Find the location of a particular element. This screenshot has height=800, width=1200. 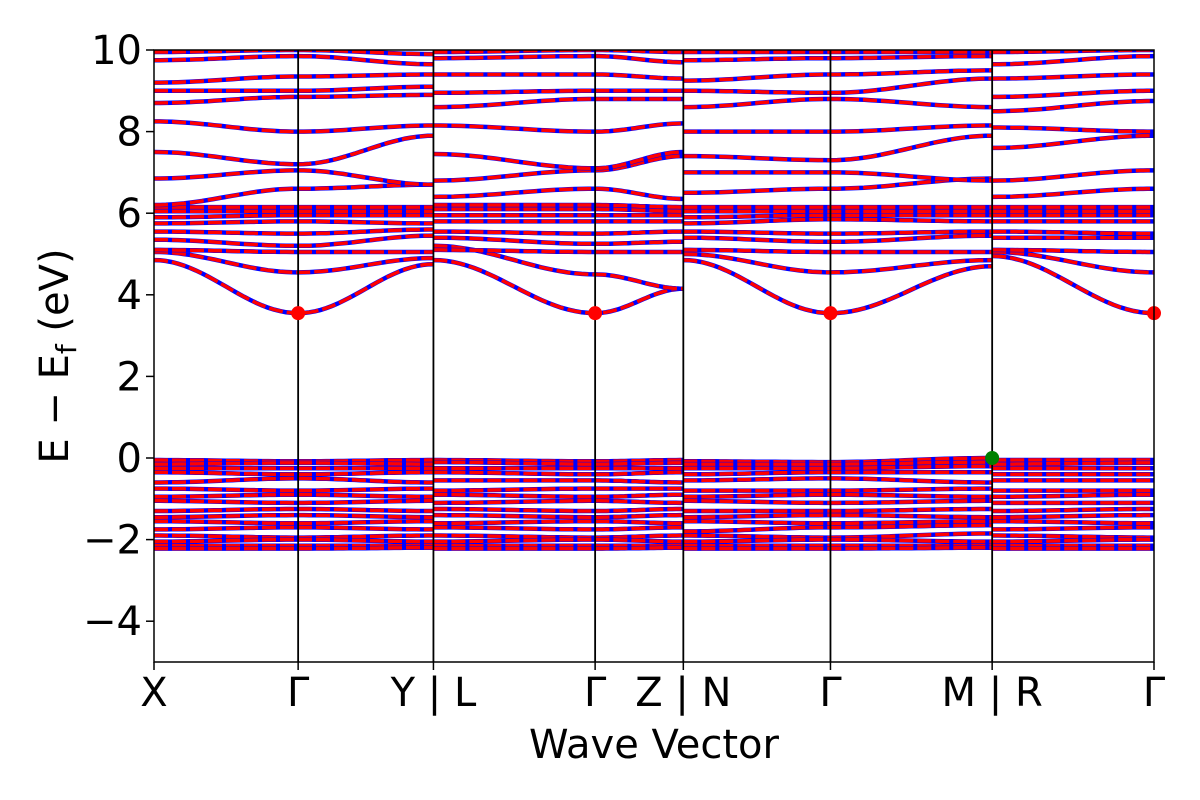

vbm-marker is located at coordinates (992, 458).